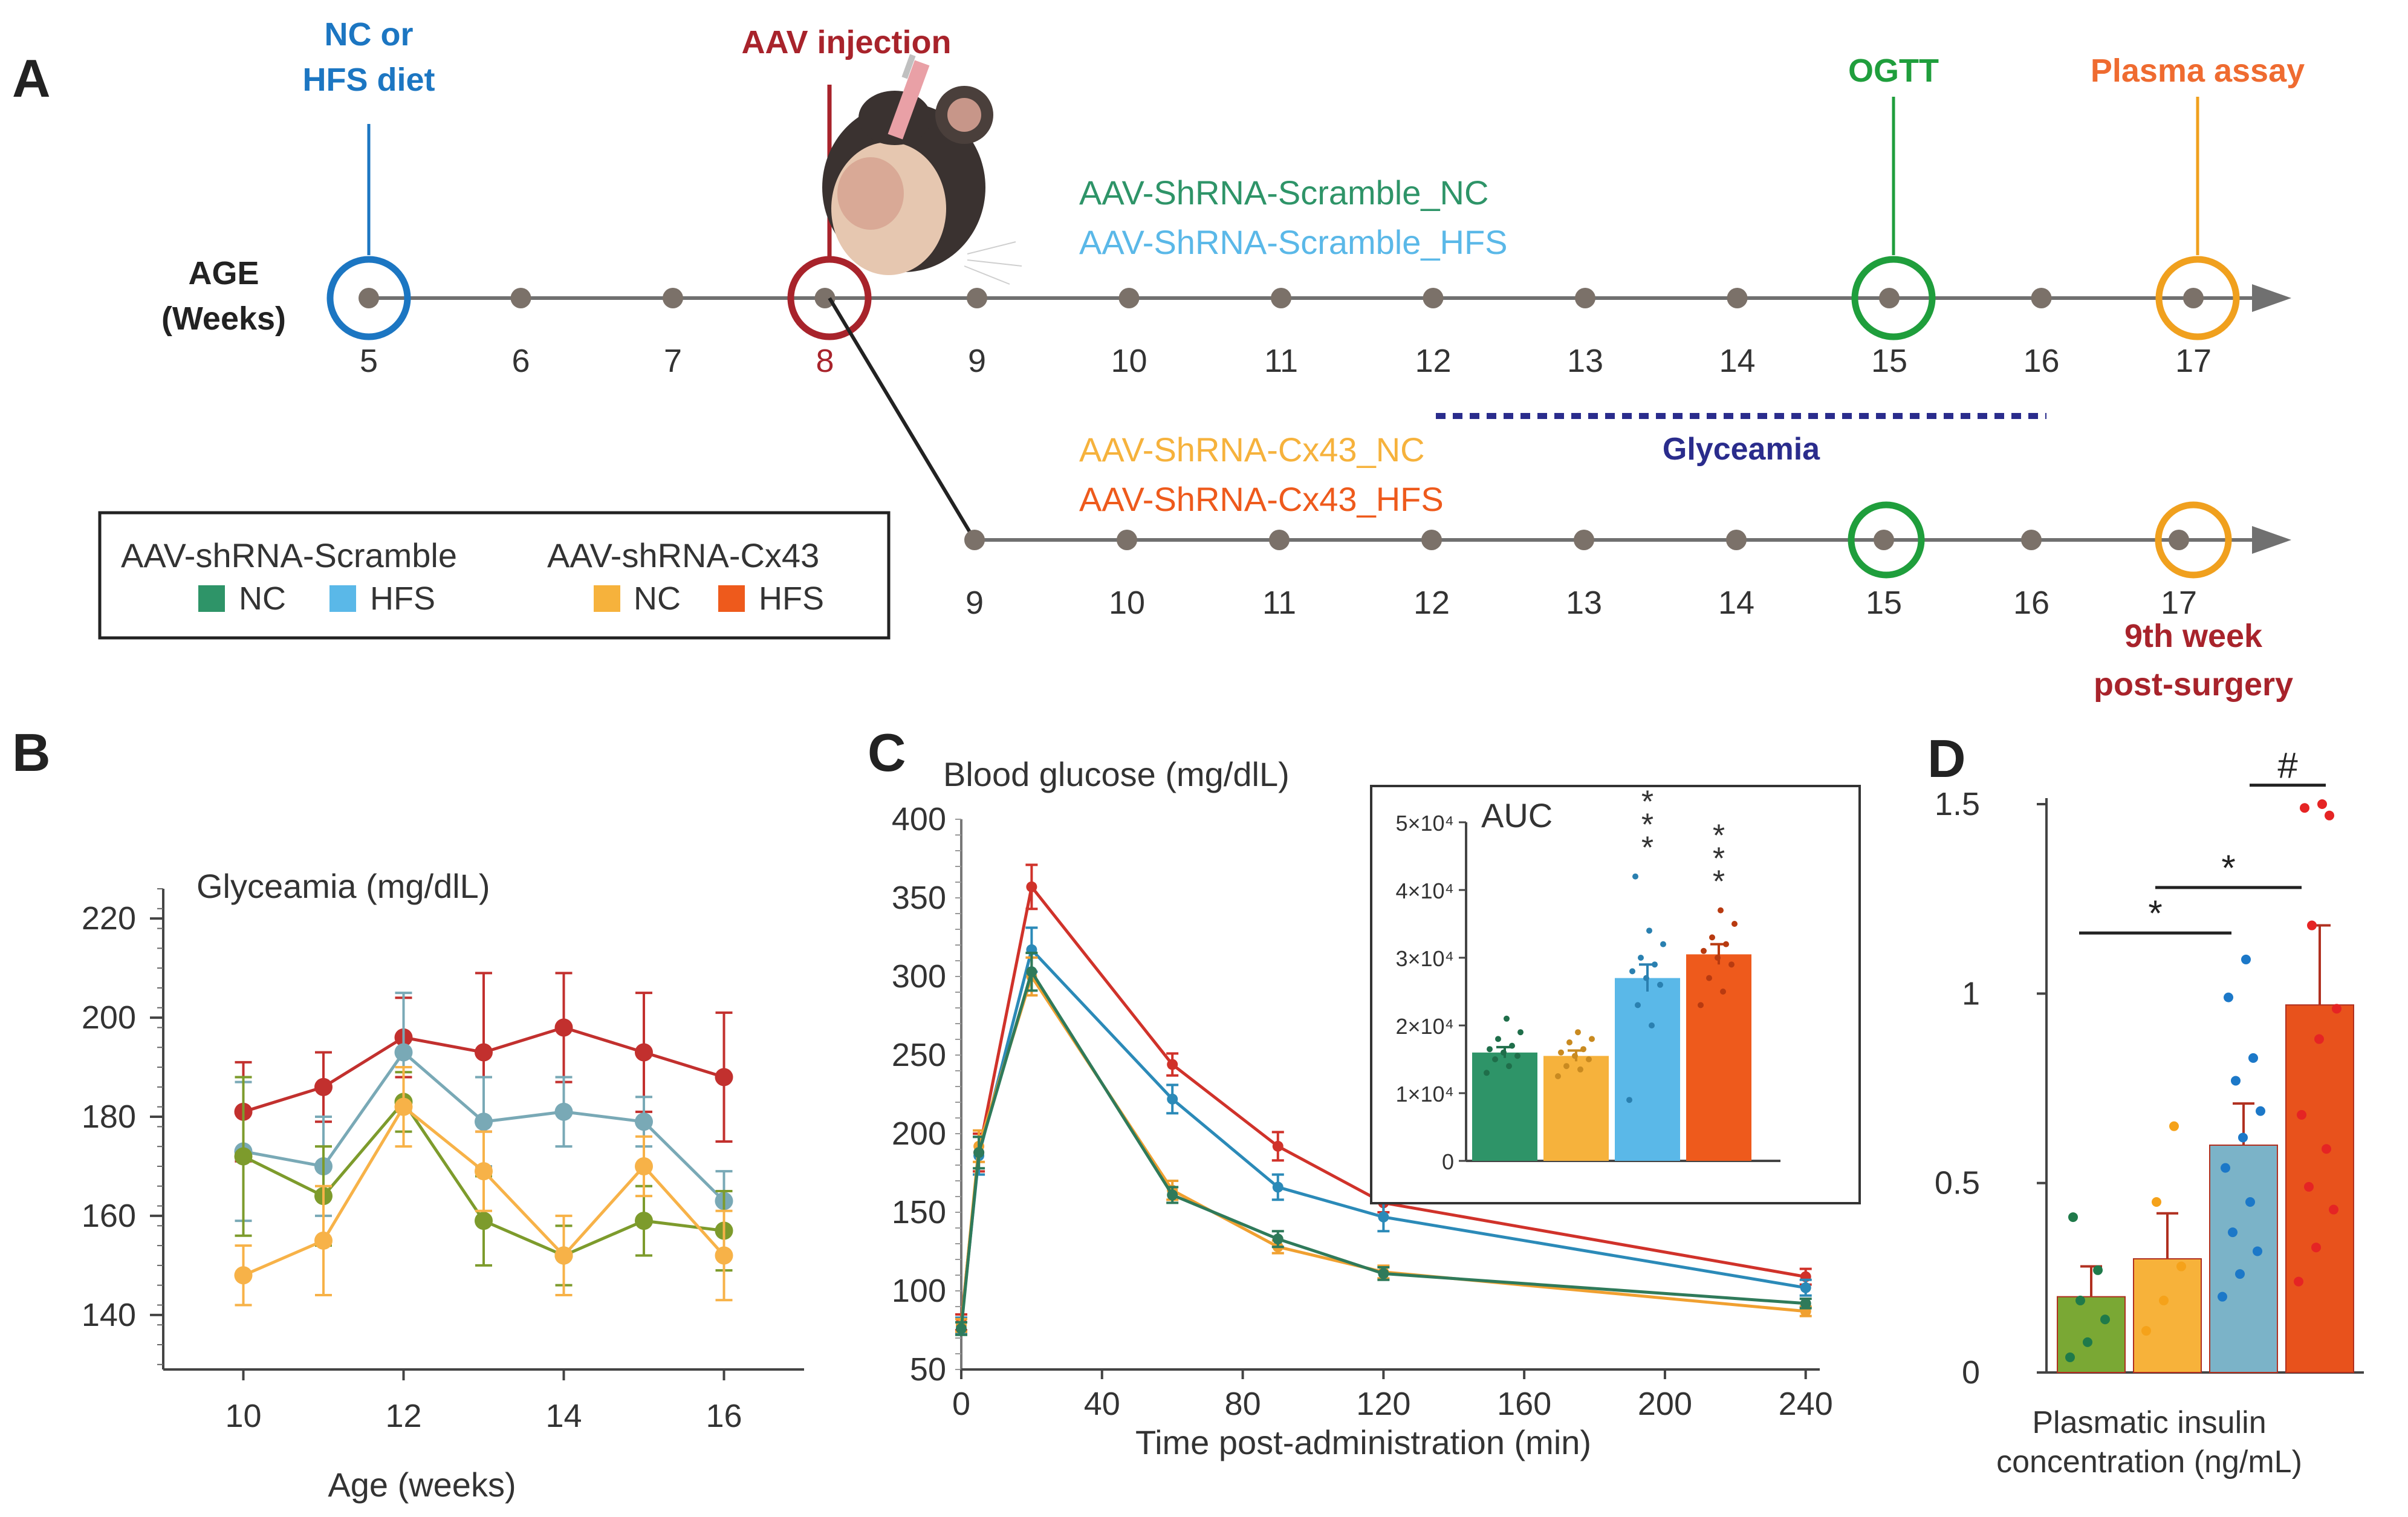 Image resolution: width=2408 pixels, height=1517 pixels. Describe the element at coordinates (1283, 193) in the screenshot. I see `scramble-nc-group-label: AAV-ShRNA-Scramble_NC` at that location.